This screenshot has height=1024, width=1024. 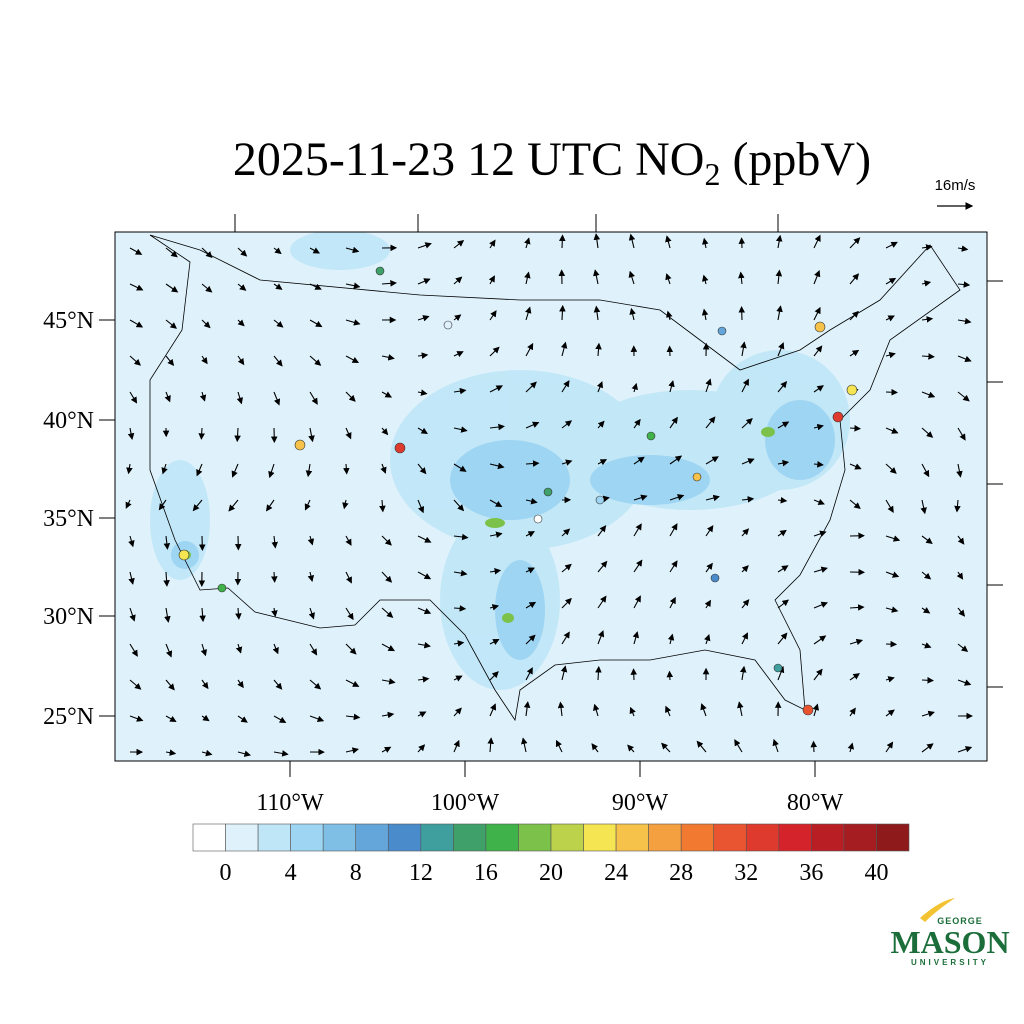 What do you see at coordinates (795, 159) in the screenshot?
I see `title-tail: (ppbV)` at bounding box center [795, 159].